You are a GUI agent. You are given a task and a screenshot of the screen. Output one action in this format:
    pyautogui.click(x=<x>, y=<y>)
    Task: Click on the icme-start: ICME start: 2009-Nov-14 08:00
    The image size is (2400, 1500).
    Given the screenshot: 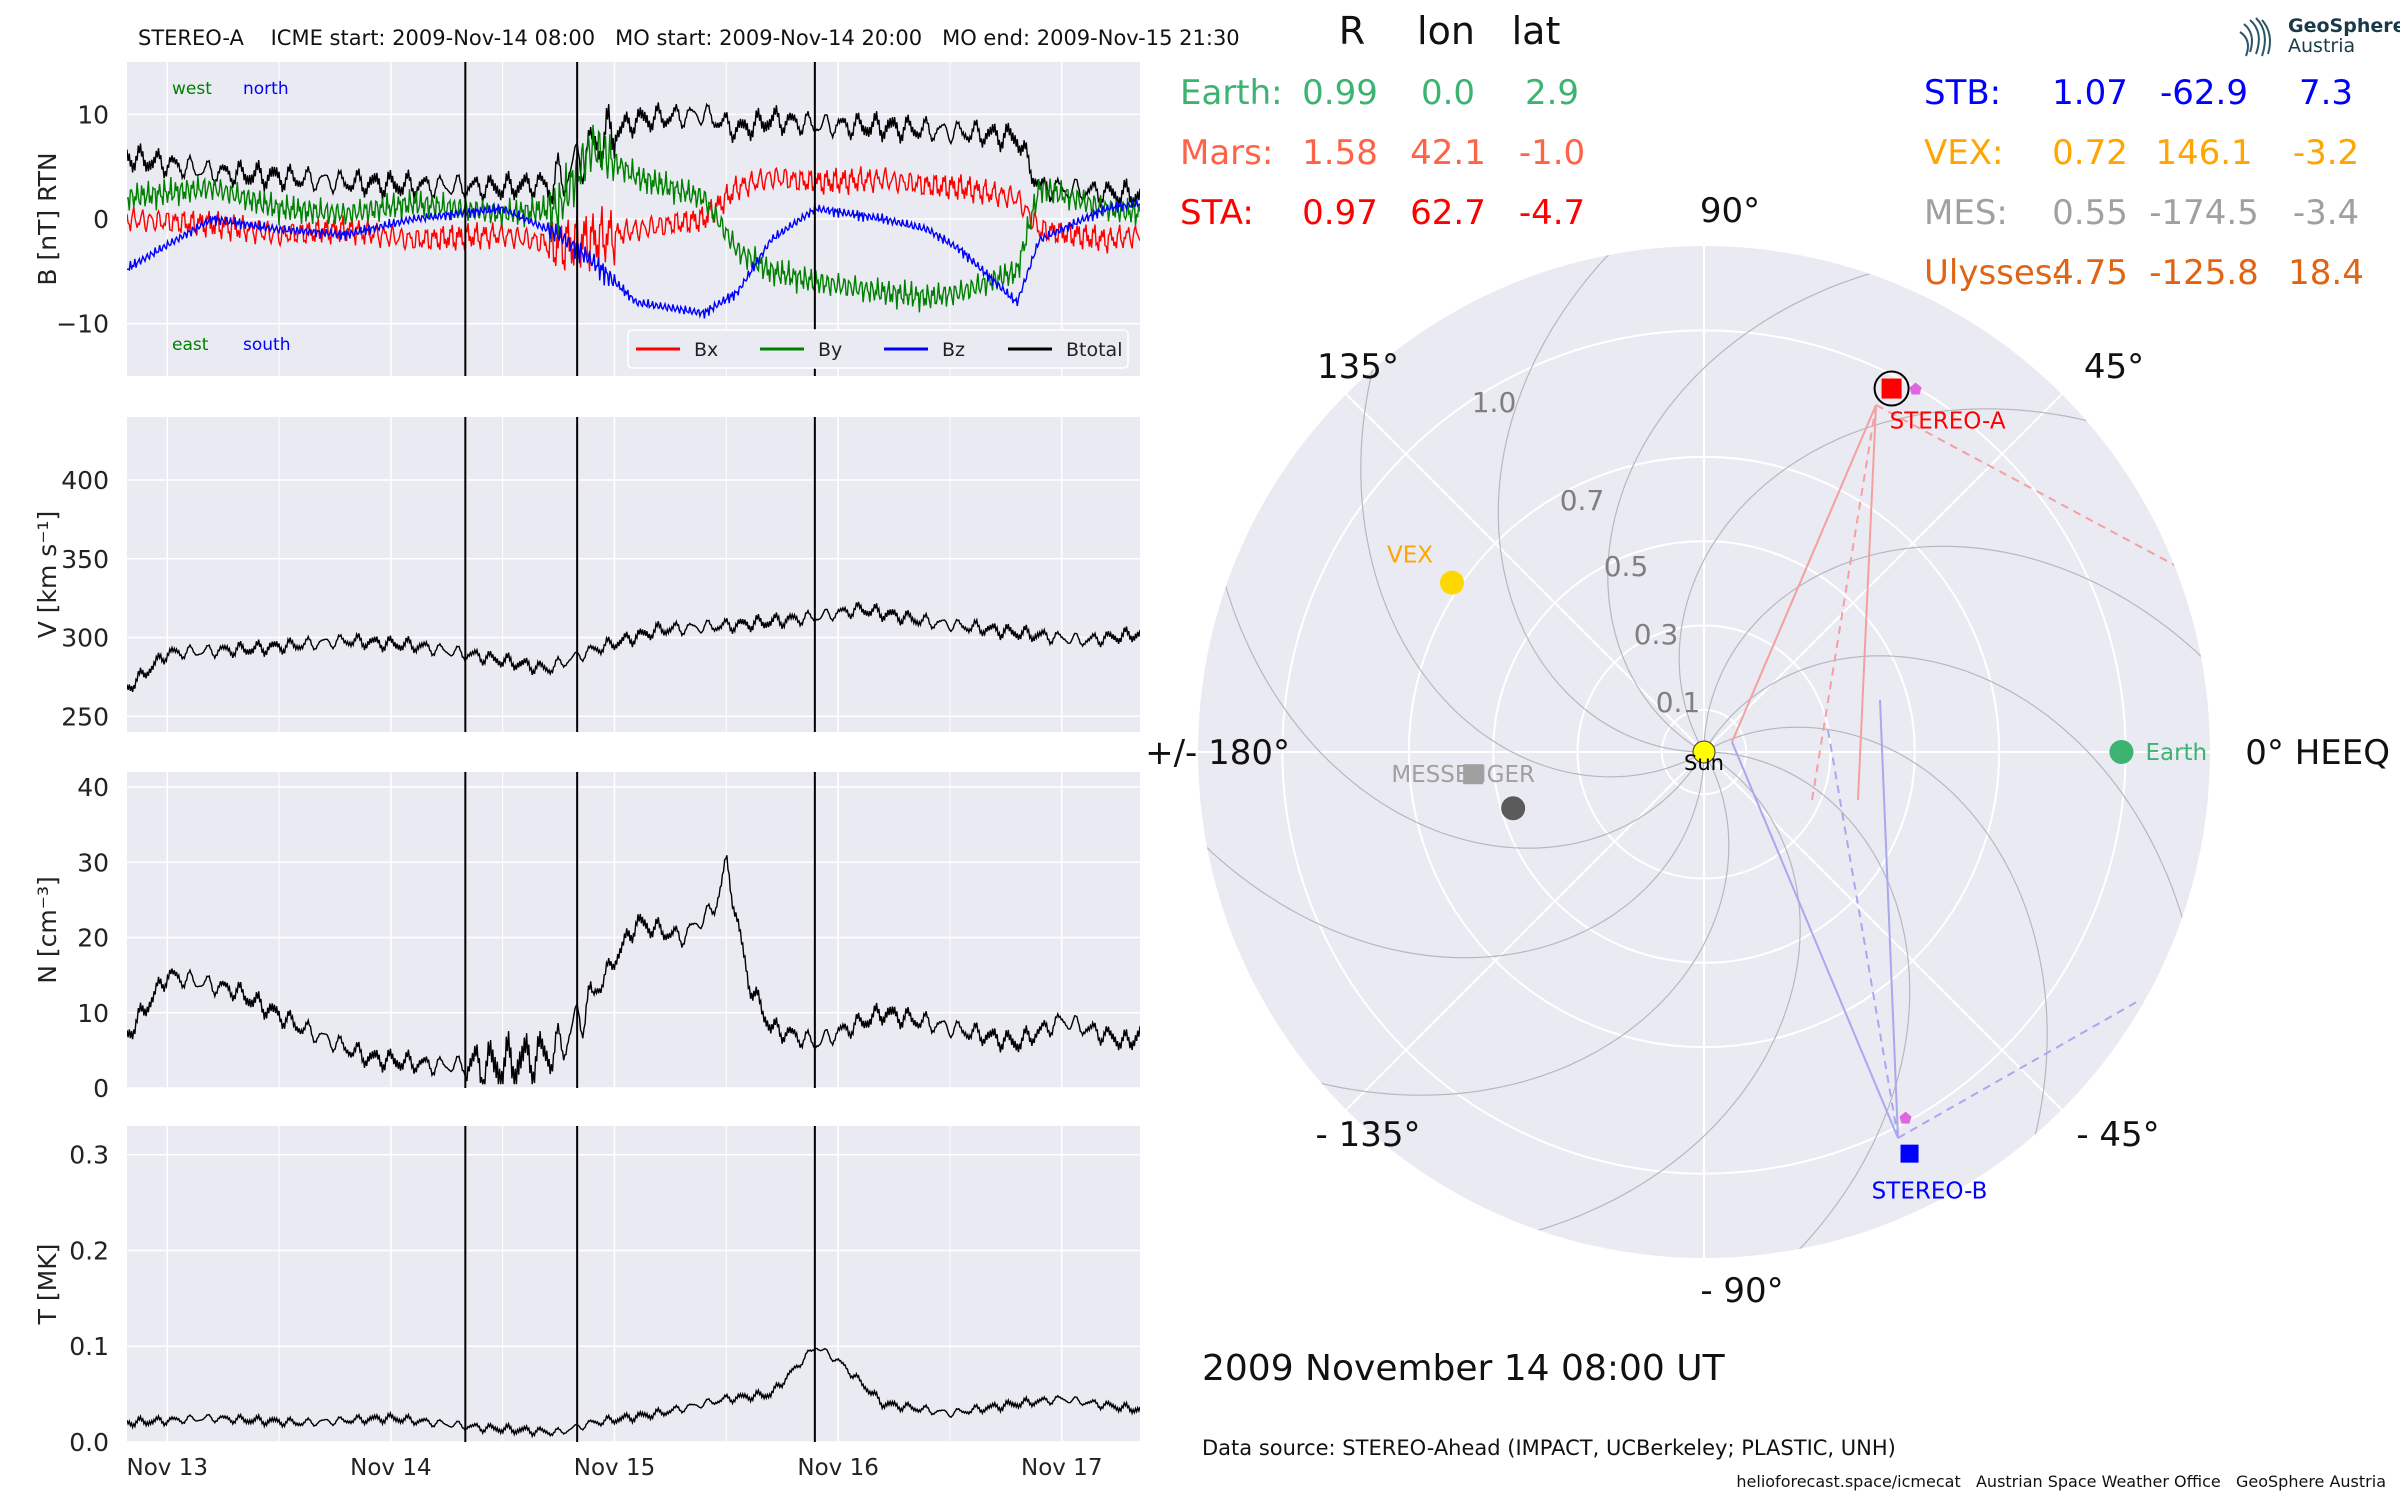 What is the action you would take?
    pyautogui.click(x=433, y=38)
    